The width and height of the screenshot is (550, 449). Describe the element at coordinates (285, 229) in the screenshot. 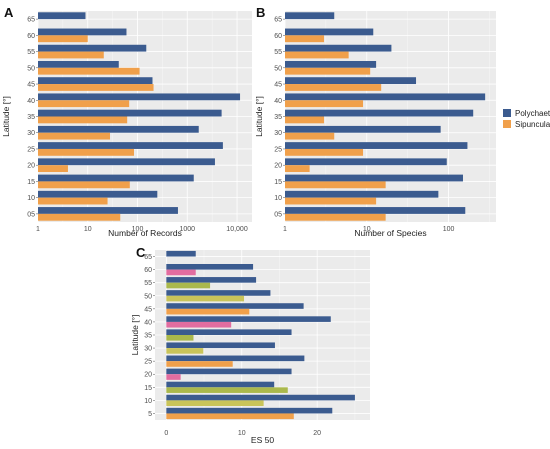

I see `x-tick-label: 1` at that location.